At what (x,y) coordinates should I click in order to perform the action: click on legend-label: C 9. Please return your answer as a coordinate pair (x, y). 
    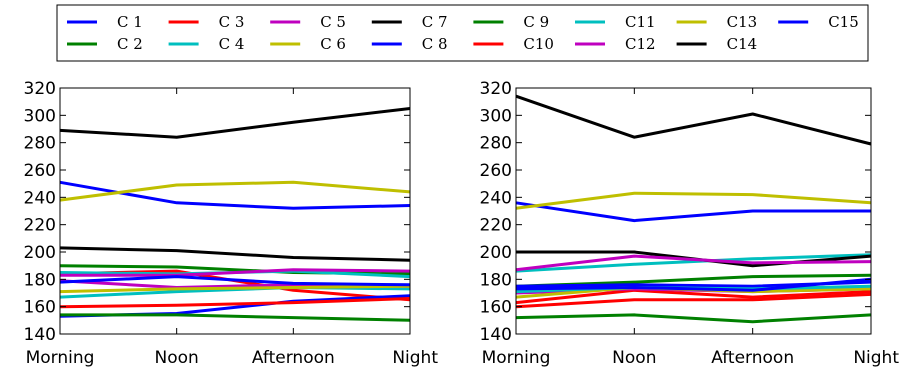
    Looking at the image, I should click on (536, 22).